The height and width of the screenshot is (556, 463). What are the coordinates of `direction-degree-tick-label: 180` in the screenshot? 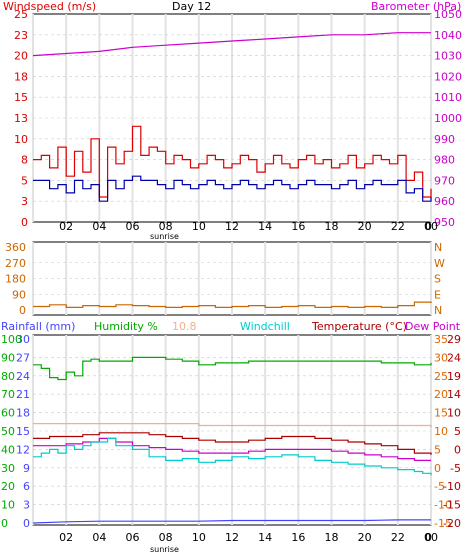 It's located at (15, 279).